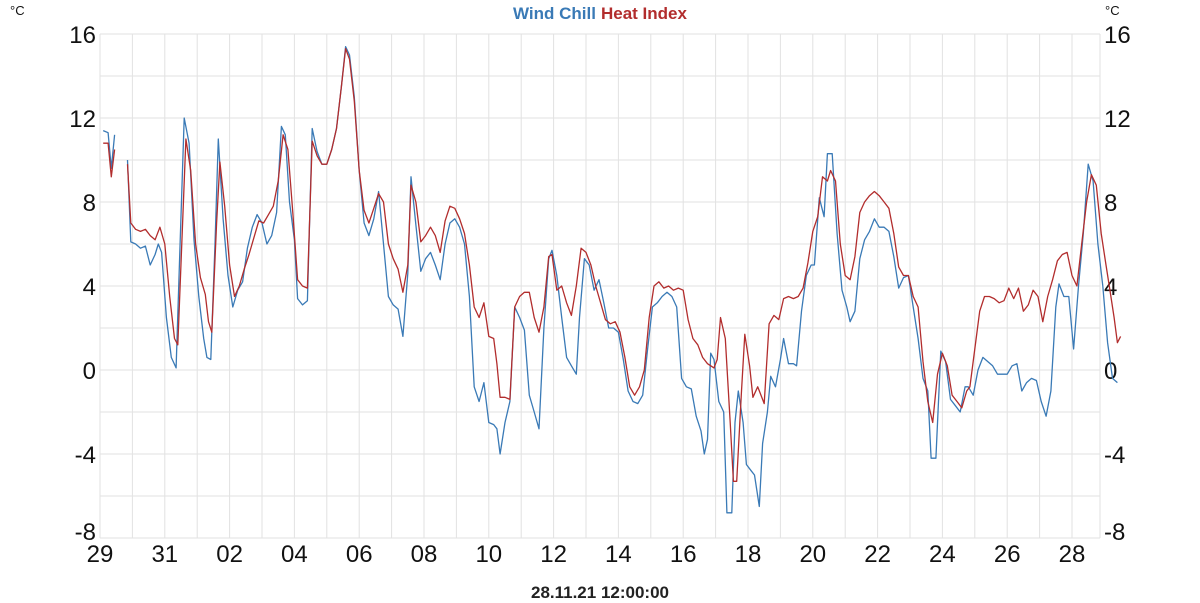 The image size is (1200, 603). I want to click on x-tick-label: 22, so click(877, 554).